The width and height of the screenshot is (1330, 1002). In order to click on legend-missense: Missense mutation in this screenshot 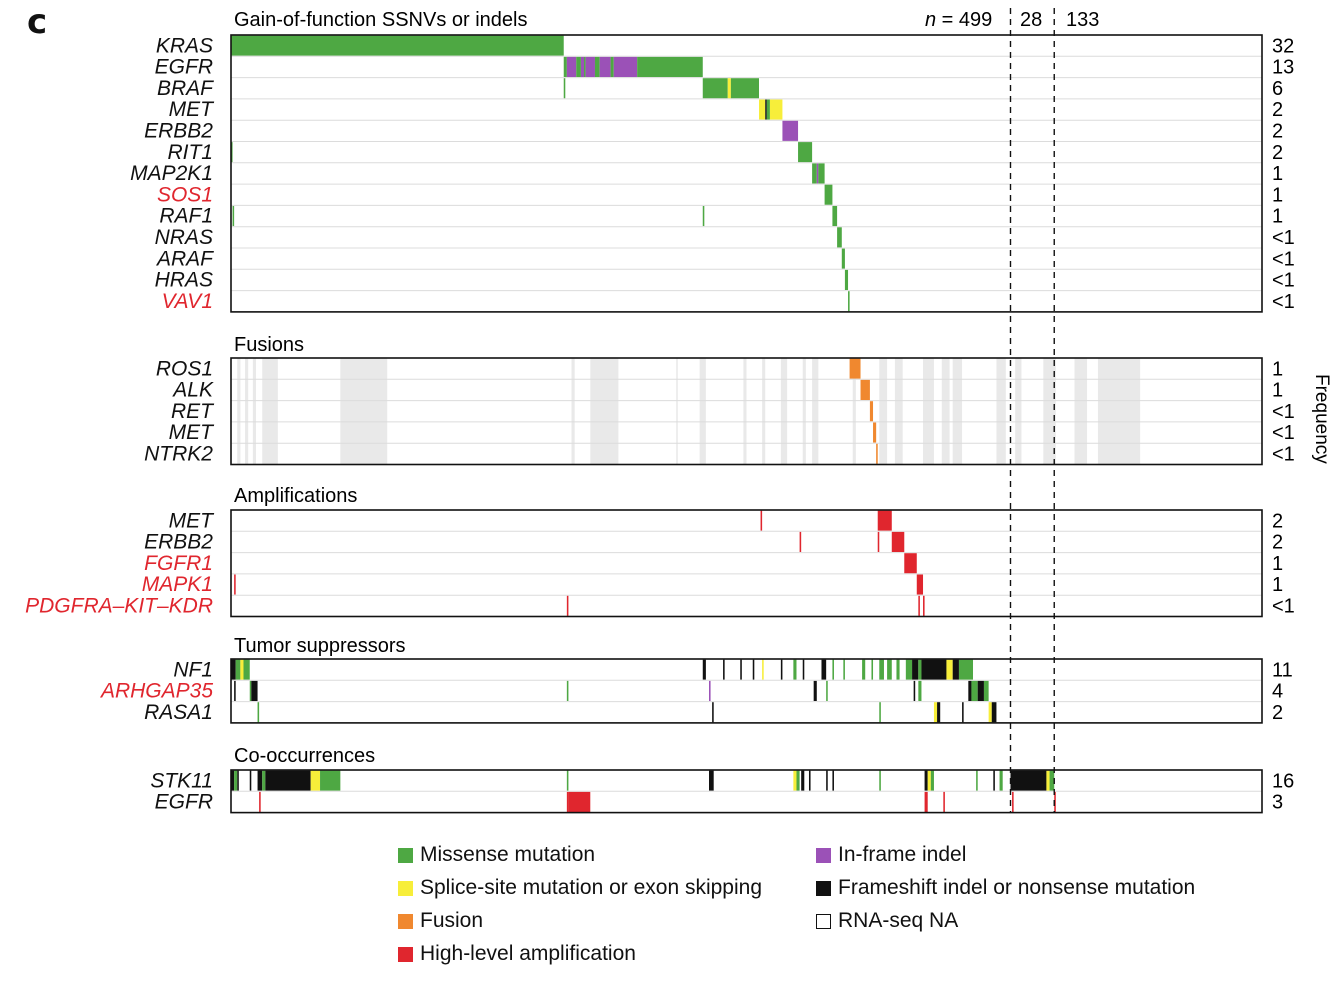, I will do `click(496, 855)`.